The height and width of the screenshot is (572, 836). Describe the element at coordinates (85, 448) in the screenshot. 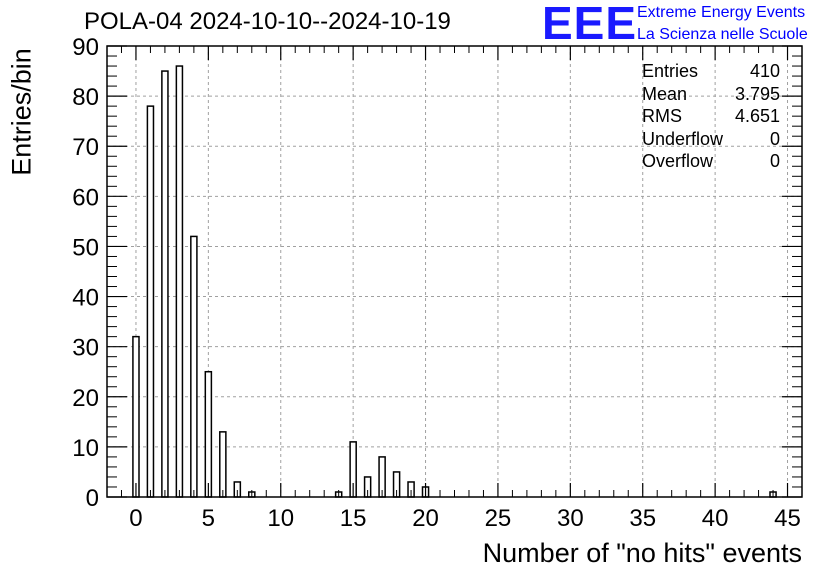

I see `y-tick-label: 10` at that location.